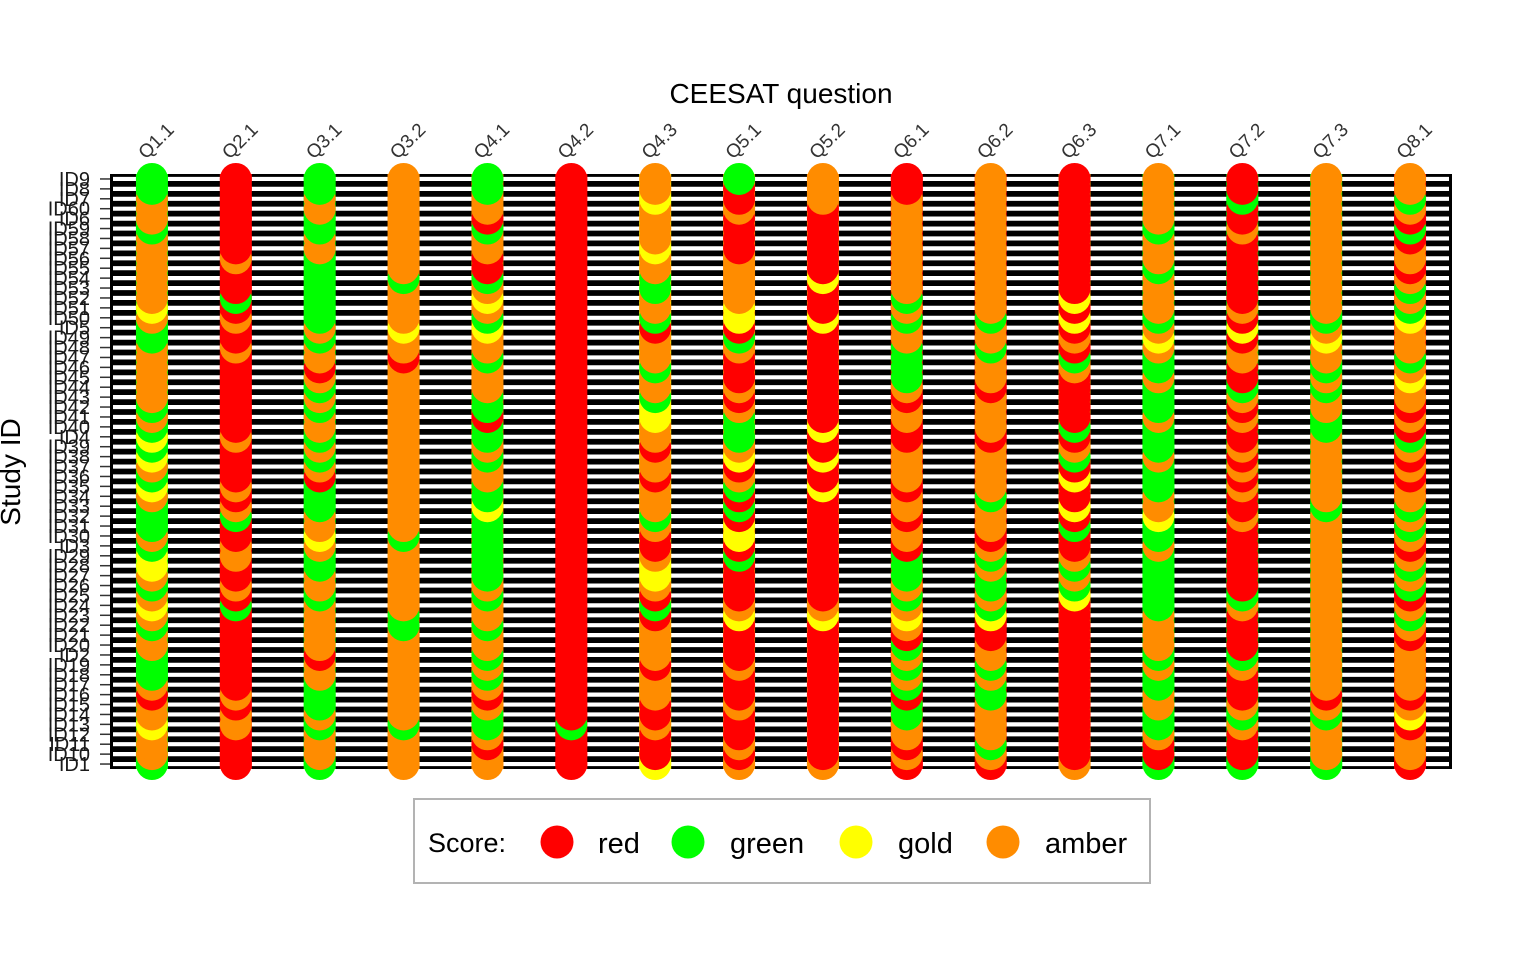 The image size is (1536, 960). What do you see at coordinates (74, 656) in the screenshot?
I see `row-tick-label: ID2` at bounding box center [74, 656].